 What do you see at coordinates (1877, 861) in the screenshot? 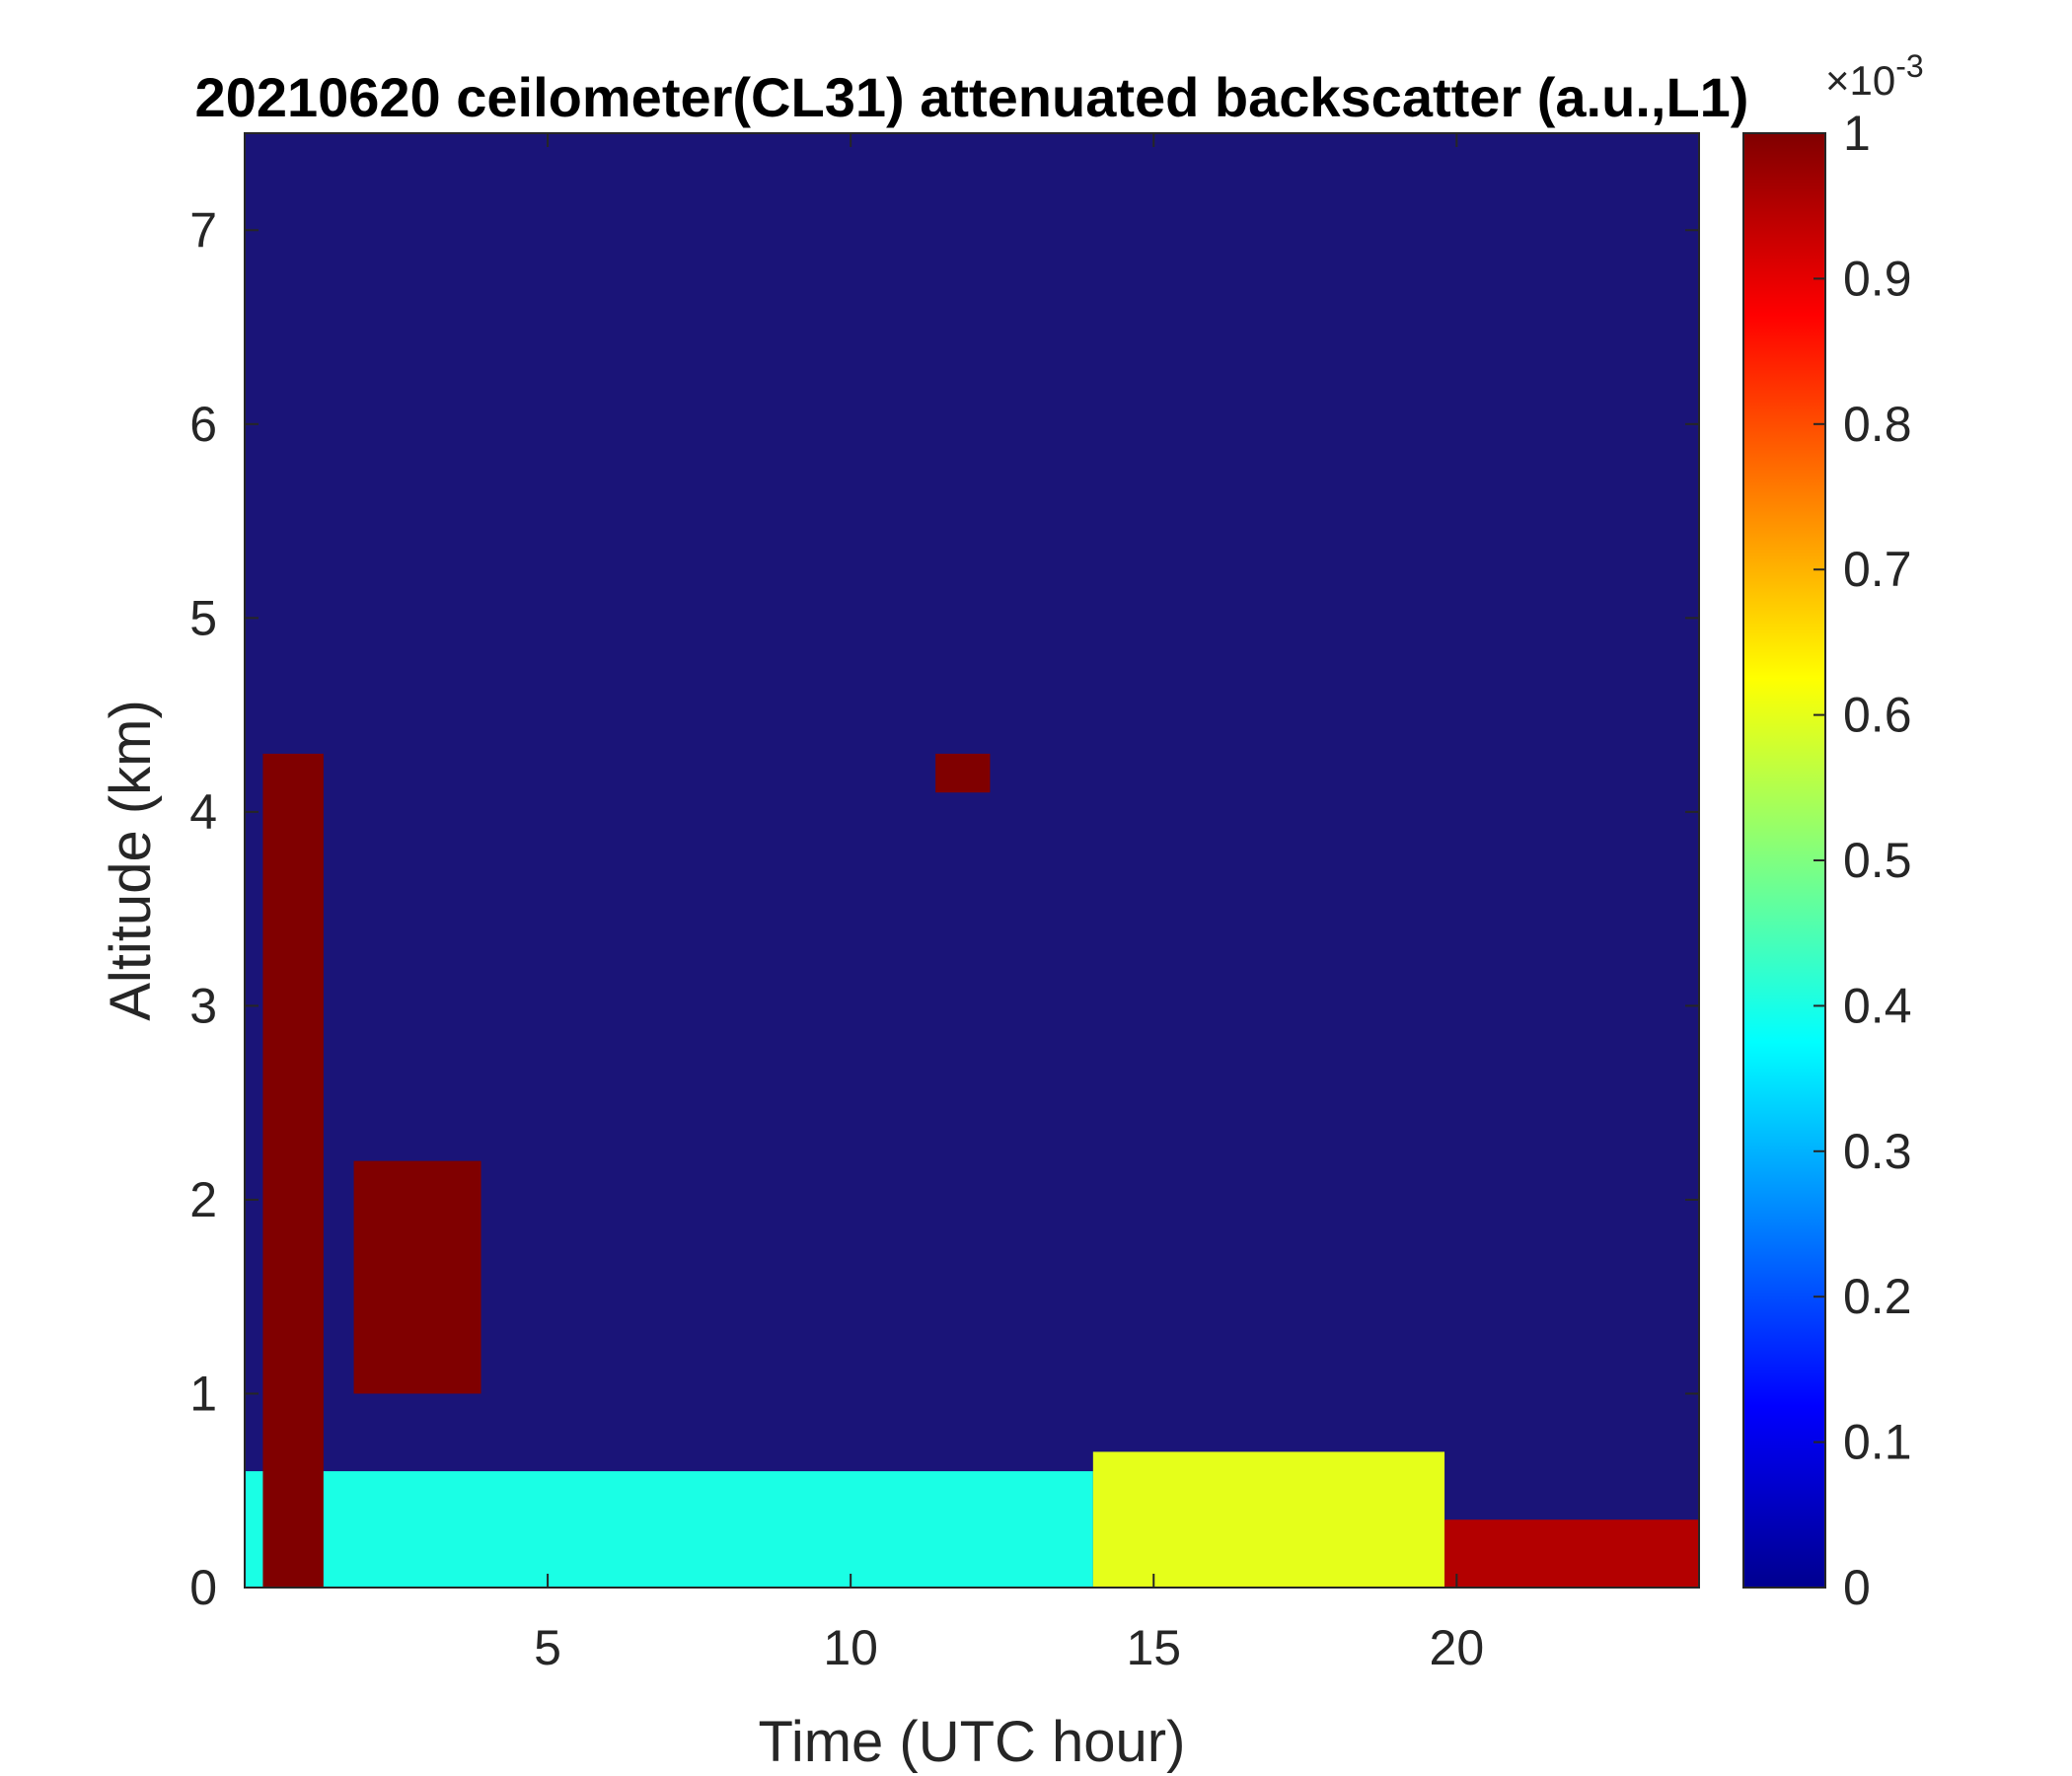
I see `colorbar-tick-label: 0.5` at bounding box center [1877, 861].